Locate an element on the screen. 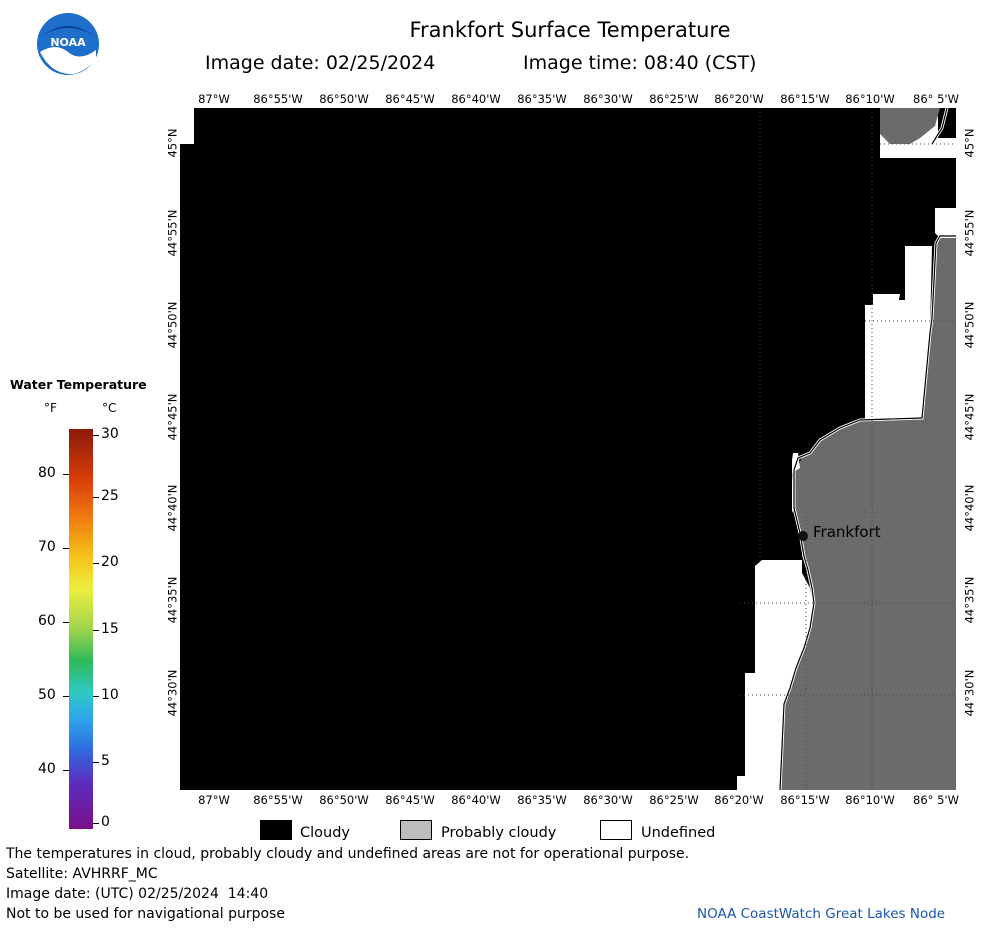 Image resolution: width=995 pixels, height=930 pixels. key-cloudy-swatch is located at coordinates (276, 830).